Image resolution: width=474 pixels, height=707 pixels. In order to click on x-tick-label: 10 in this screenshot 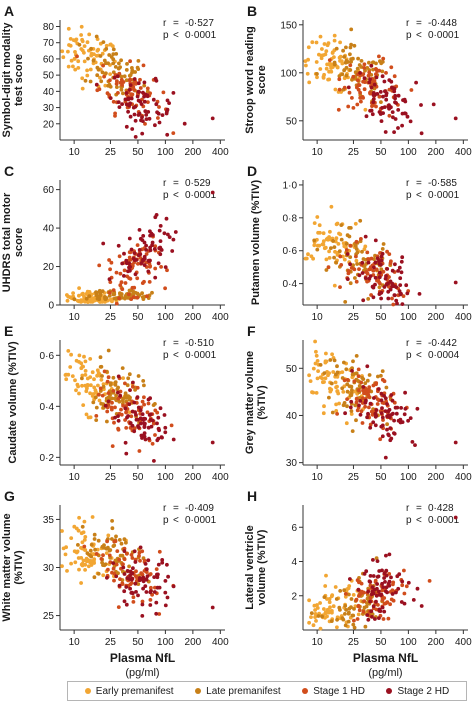, I will do `click(75, 477)`.